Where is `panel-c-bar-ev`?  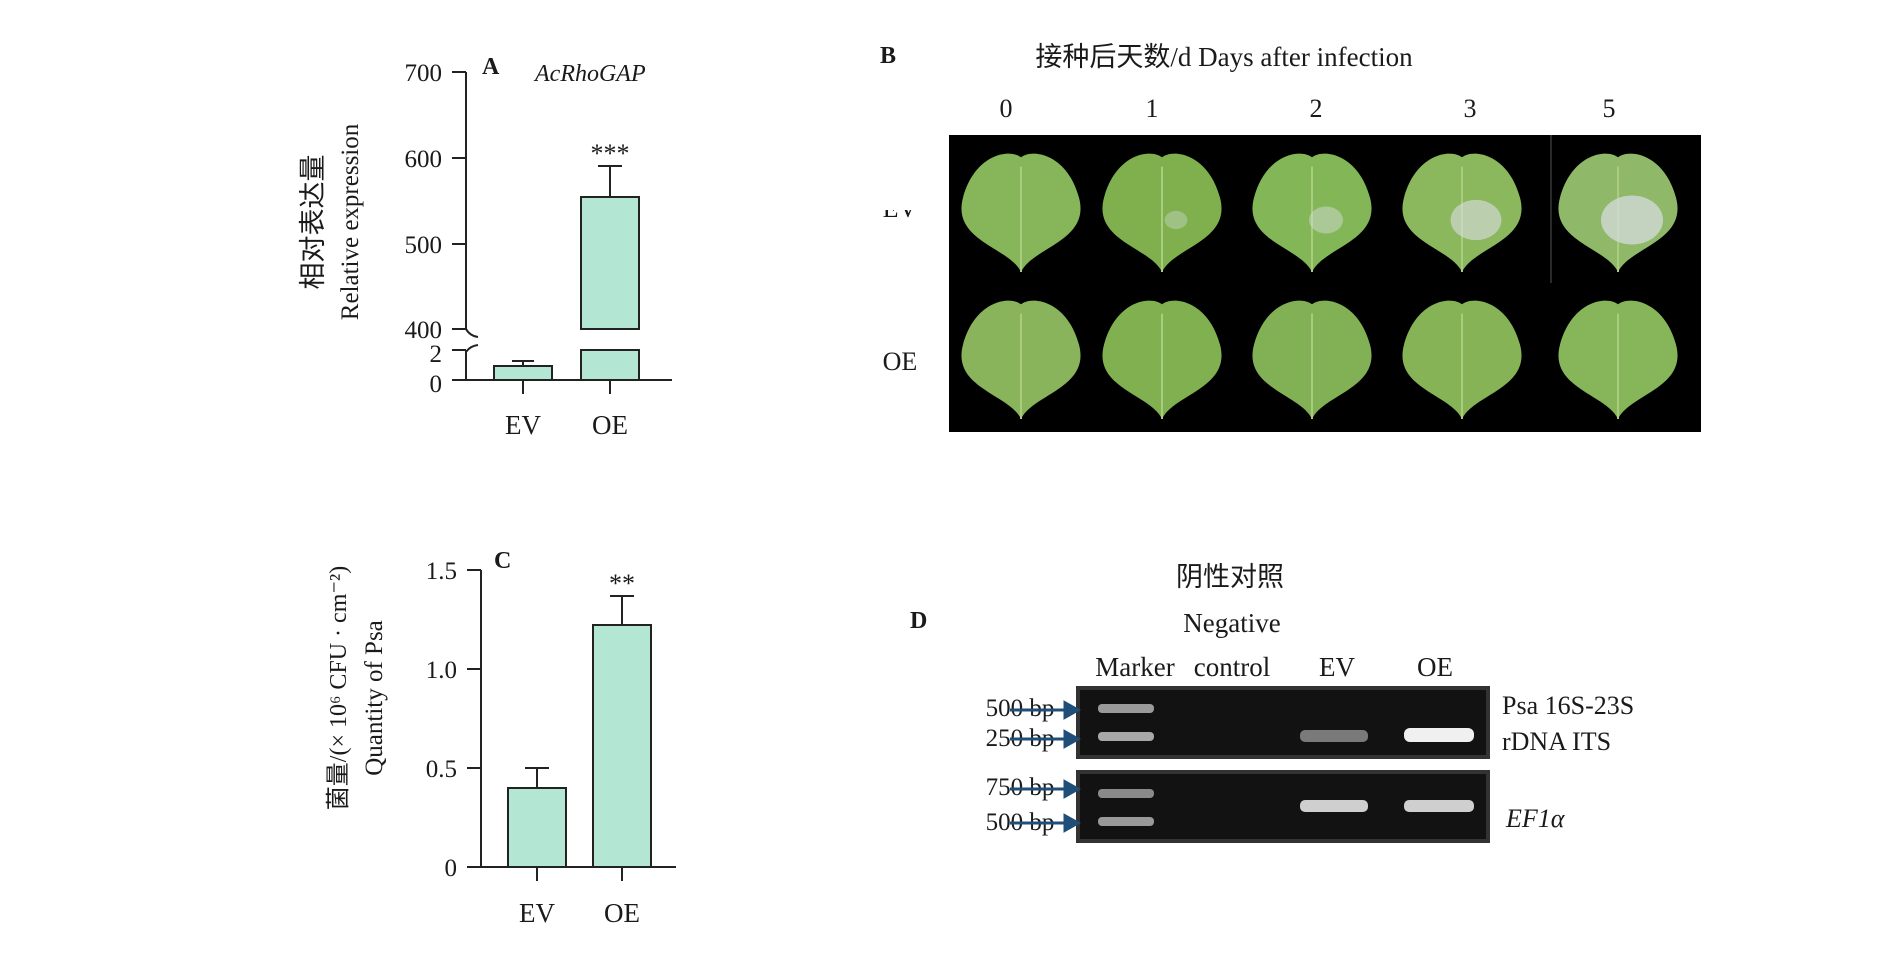 panel-c-bar-ev is located at coordinates (537, 827).